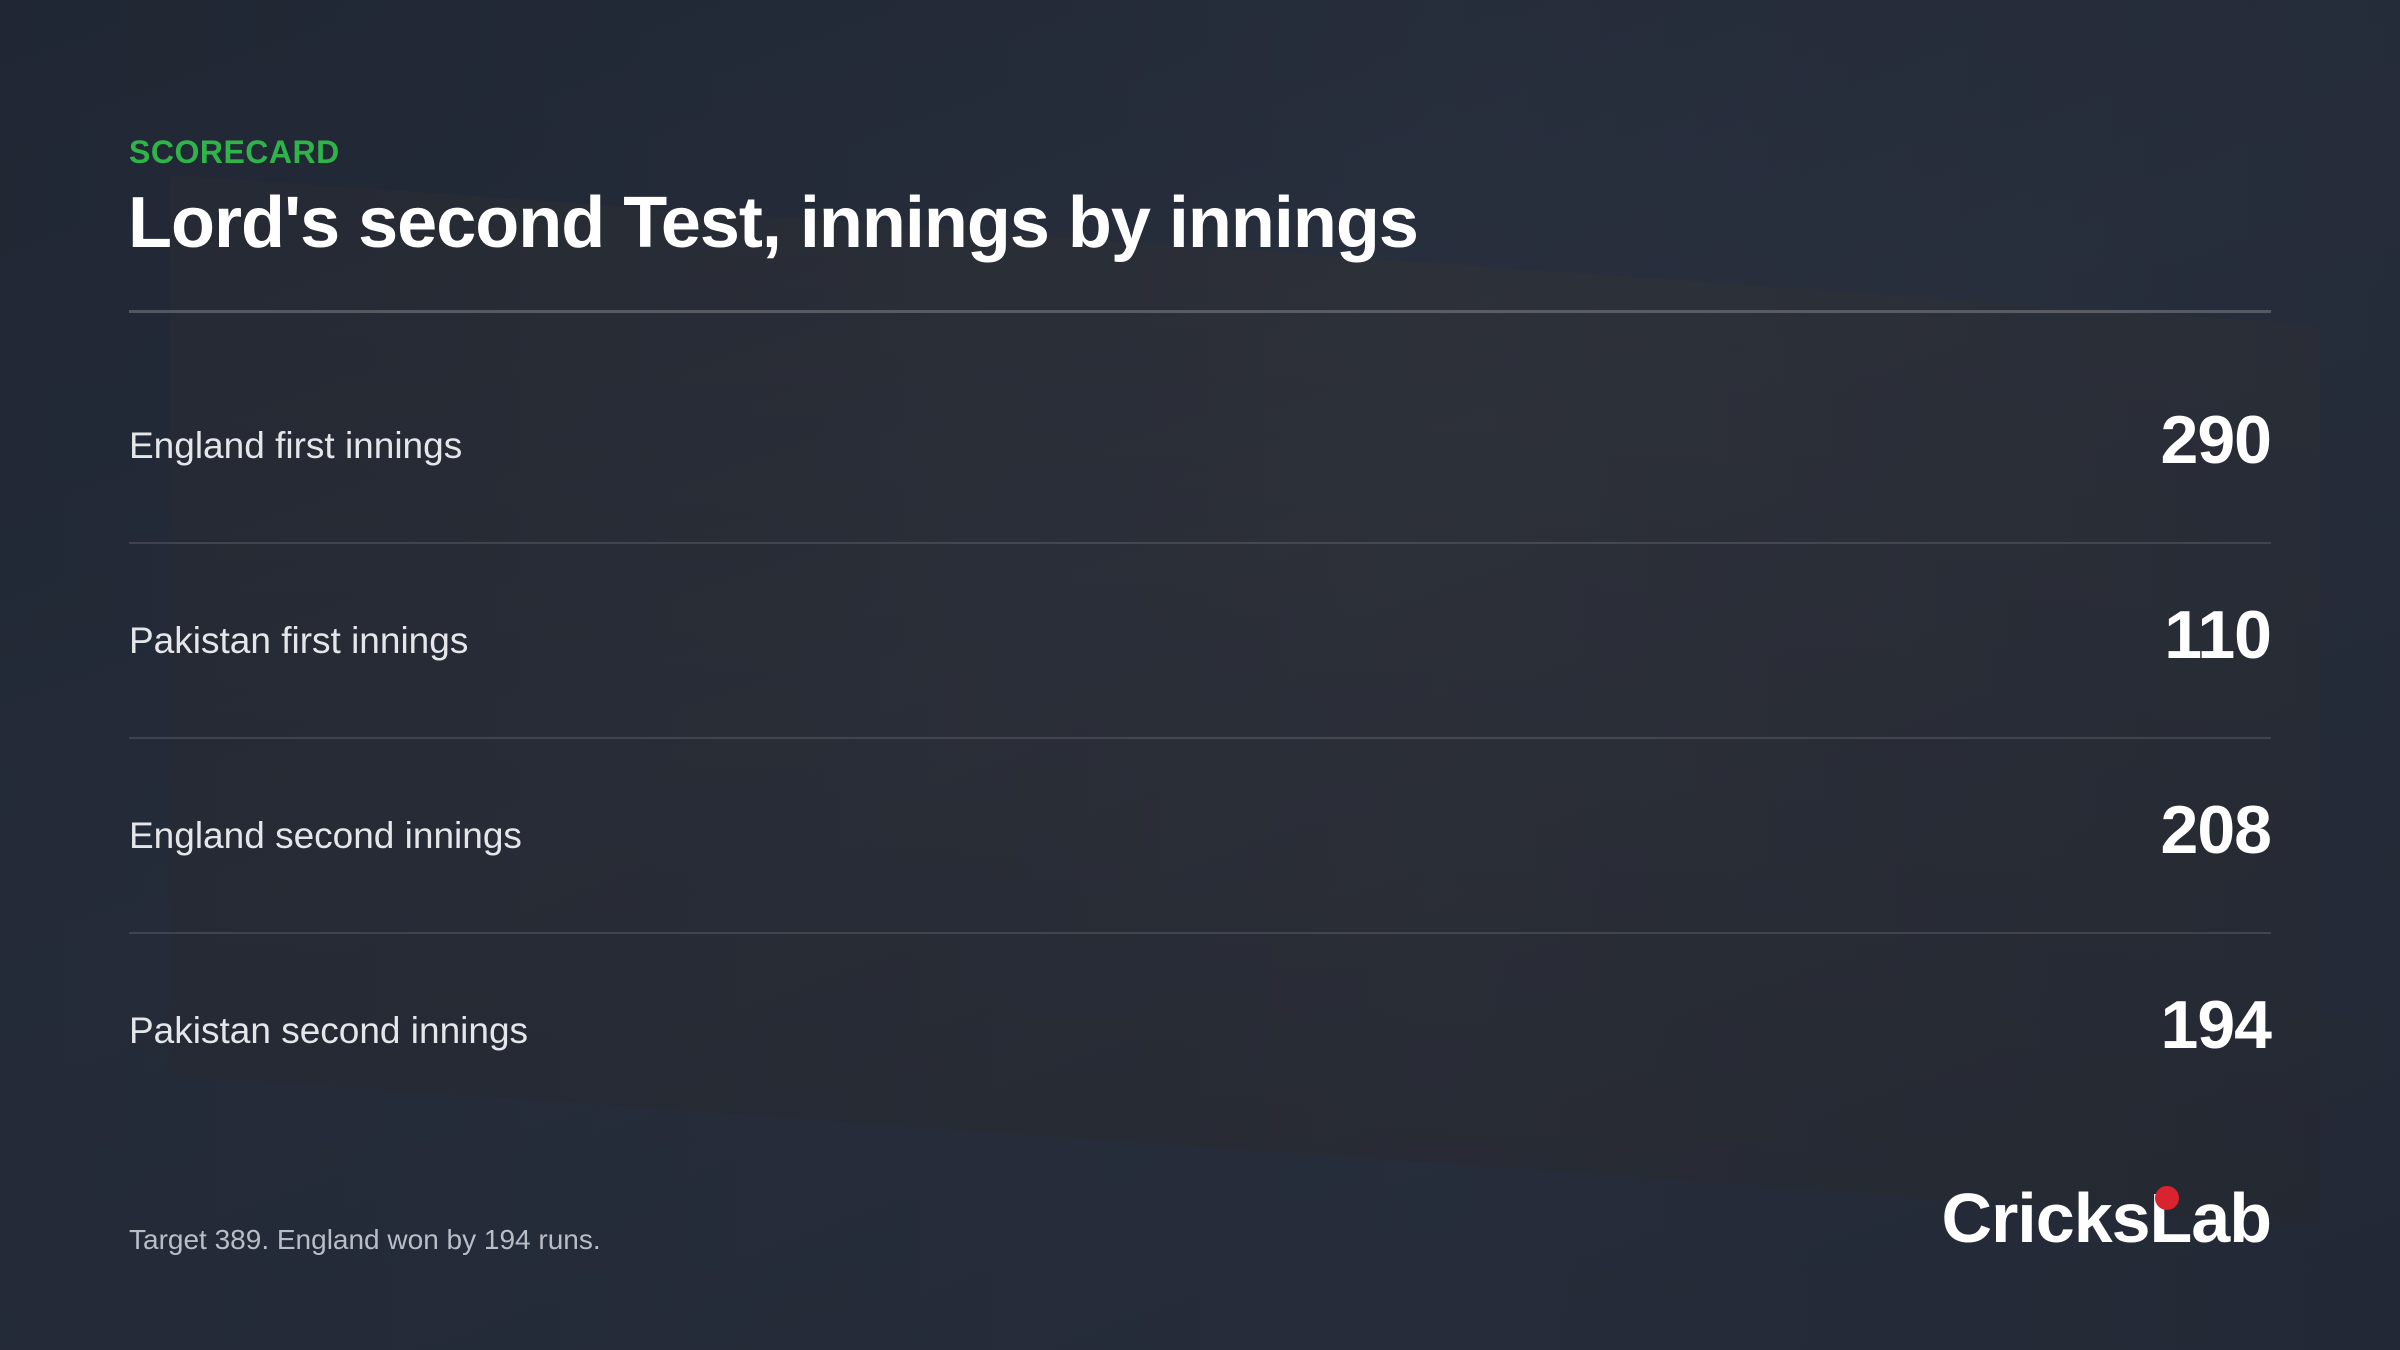 The height and width of the screenshot is (1350, 2400). Describe the element at coordinates (1200, 835) in the screenshot. I see `innings-row: England second innings 208` at that location.